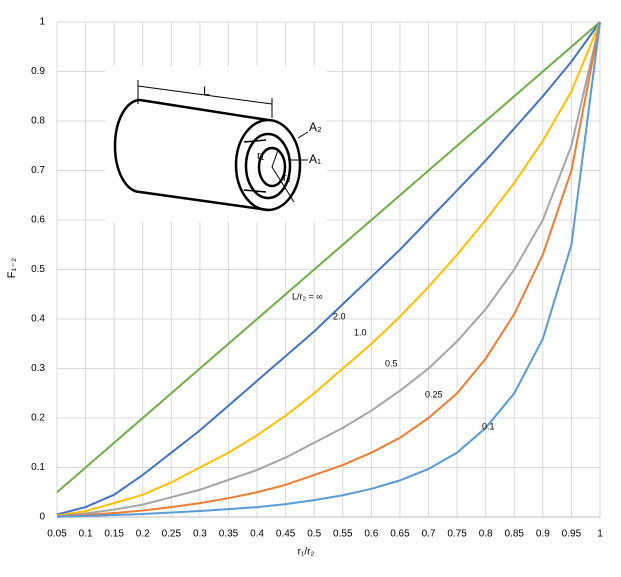 The height and width of the screenshot is (577, 621). I want to click on x-tick-label: 0.85, so click(515, 534).